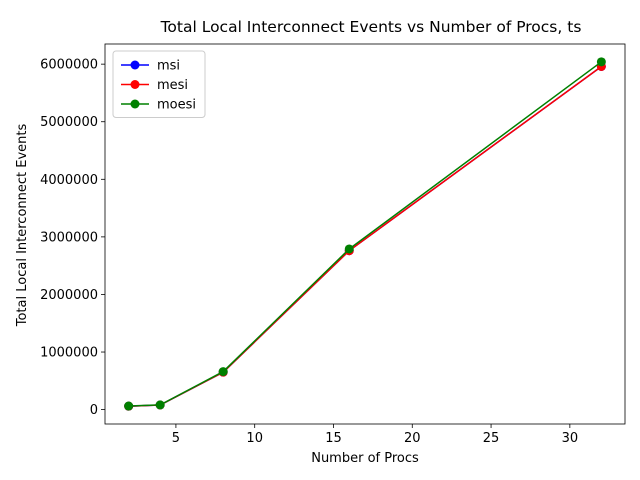 This screenshot has width=640, height=480. Describe the element at coordinates (69, 237) in the screenshot. I see `y-tick-label: 3000000` at that location.